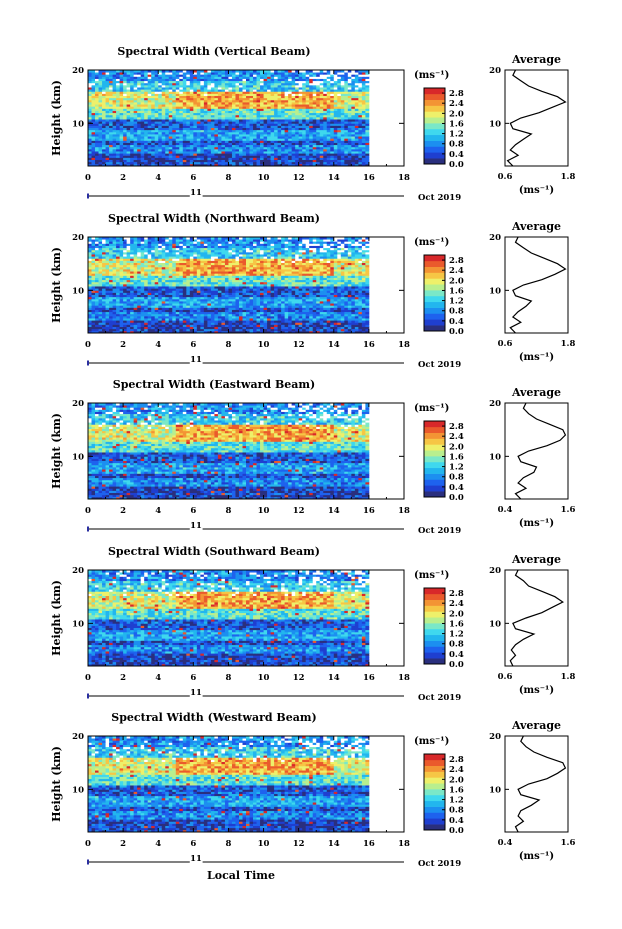 Image resolution: width=622 pixels, height=929 pixels. I want to click on x-tick-label: 14, so click(334, 178).